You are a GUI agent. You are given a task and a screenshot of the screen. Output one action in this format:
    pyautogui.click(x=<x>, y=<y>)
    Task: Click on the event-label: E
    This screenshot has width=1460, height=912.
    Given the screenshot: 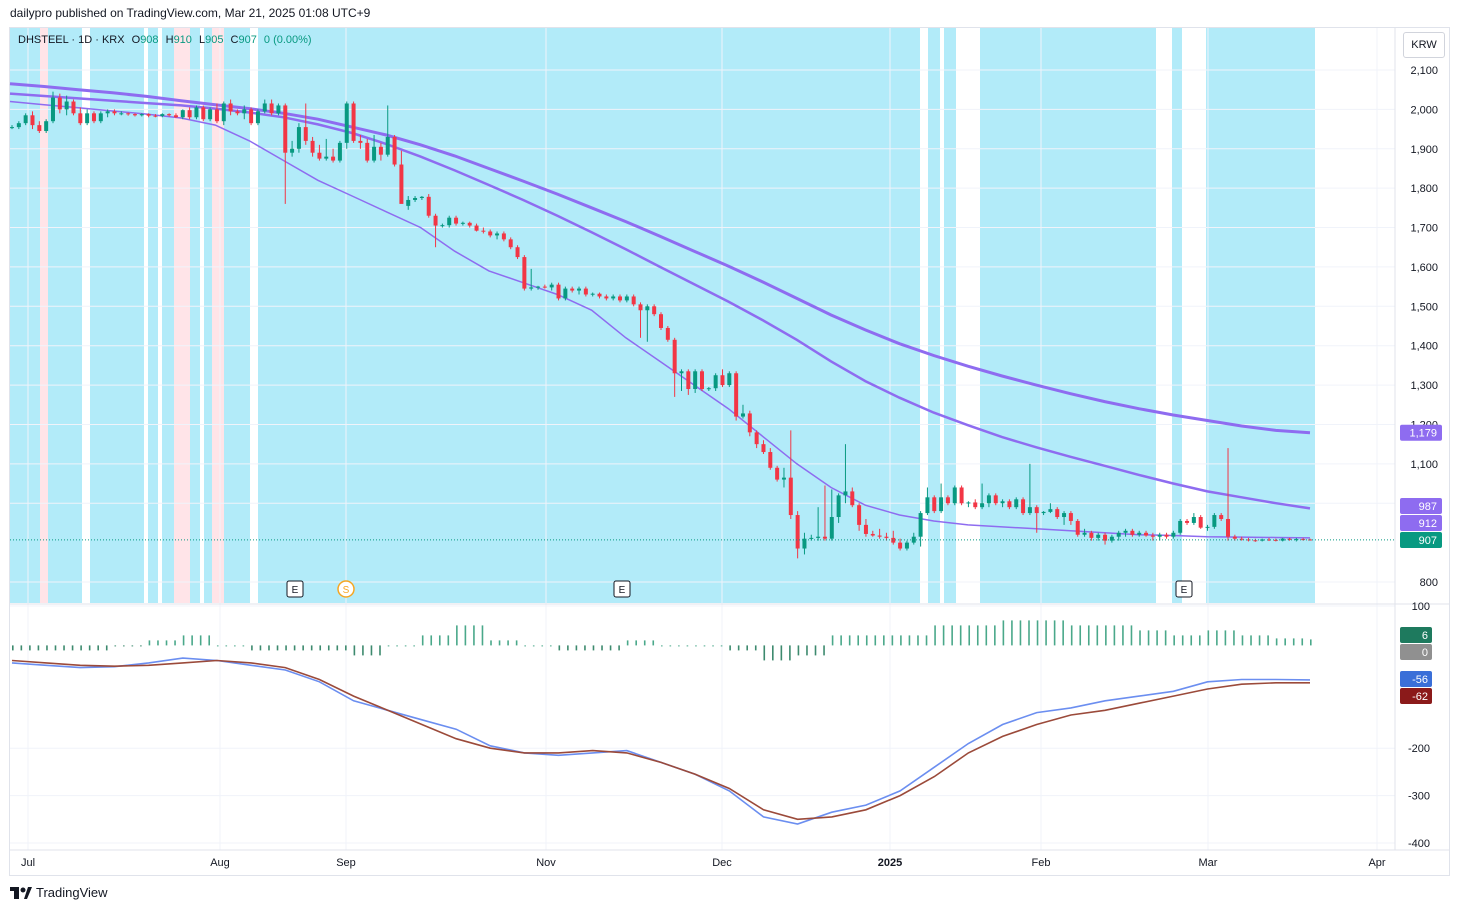 What is the action you would take?
    pyautogui.click(x=1184, y=590)
    